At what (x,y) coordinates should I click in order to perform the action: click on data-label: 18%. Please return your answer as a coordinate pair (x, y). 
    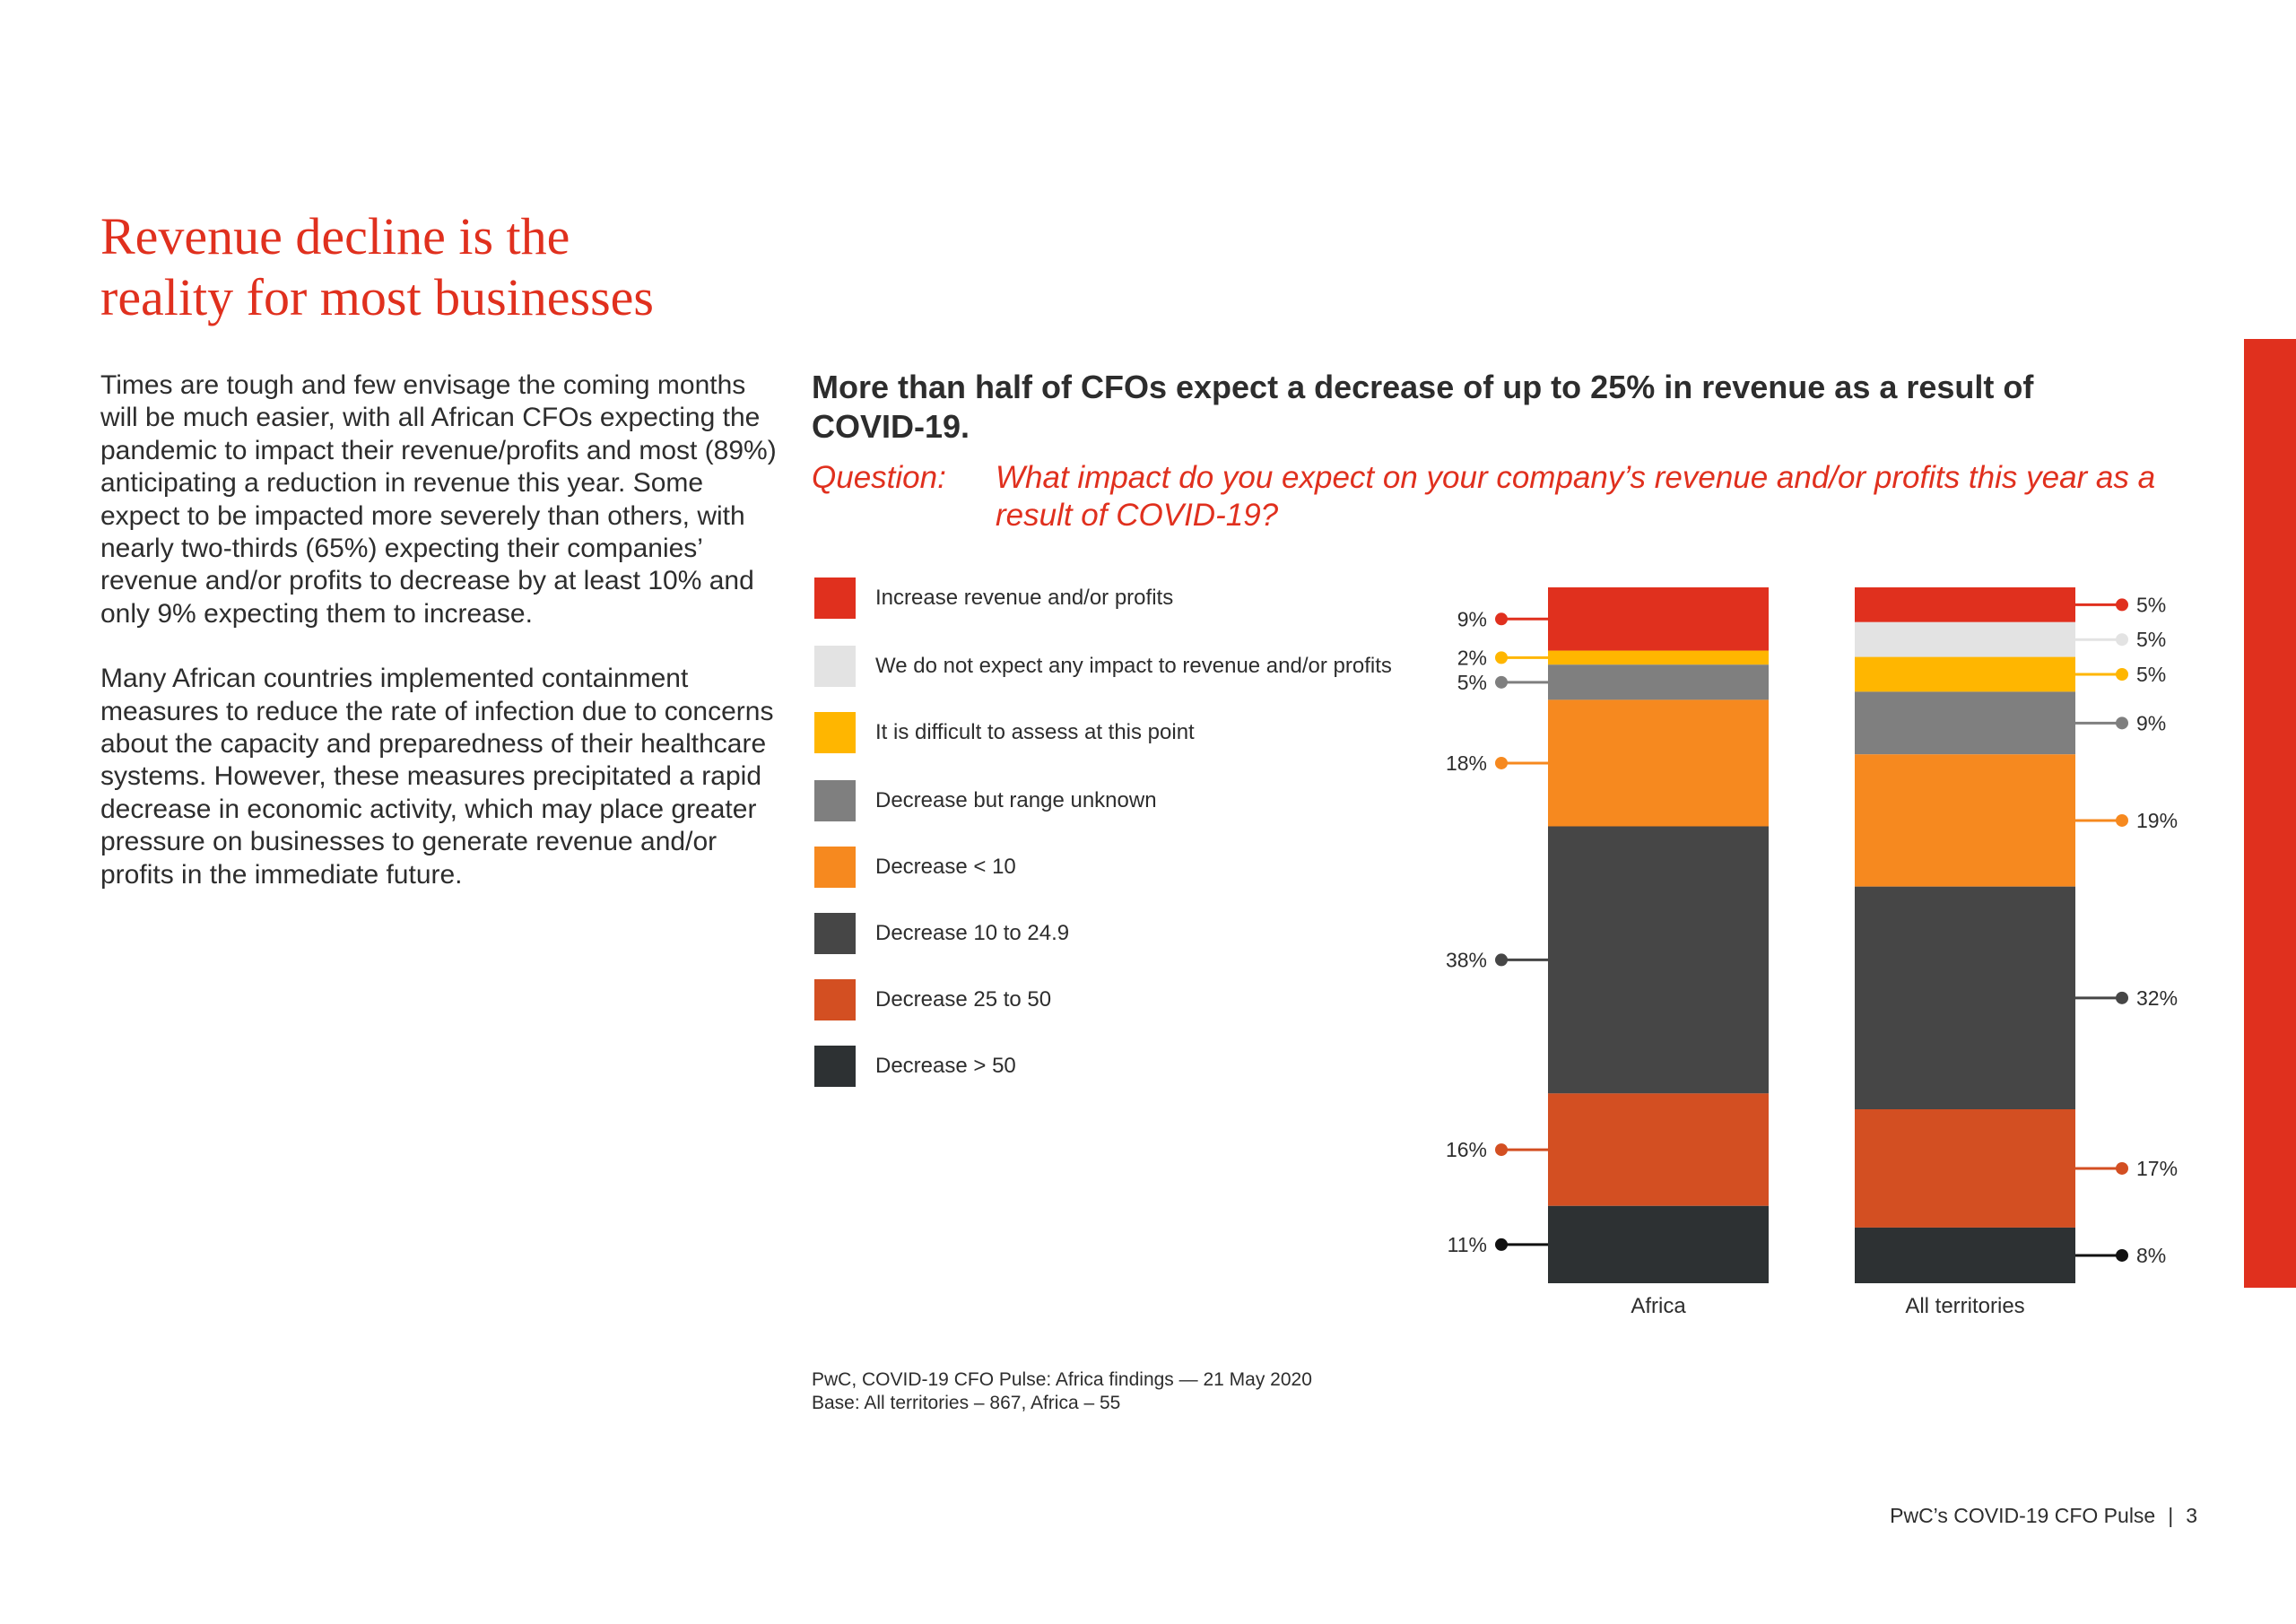
    Looking at the image, I should click on (1466, 763).